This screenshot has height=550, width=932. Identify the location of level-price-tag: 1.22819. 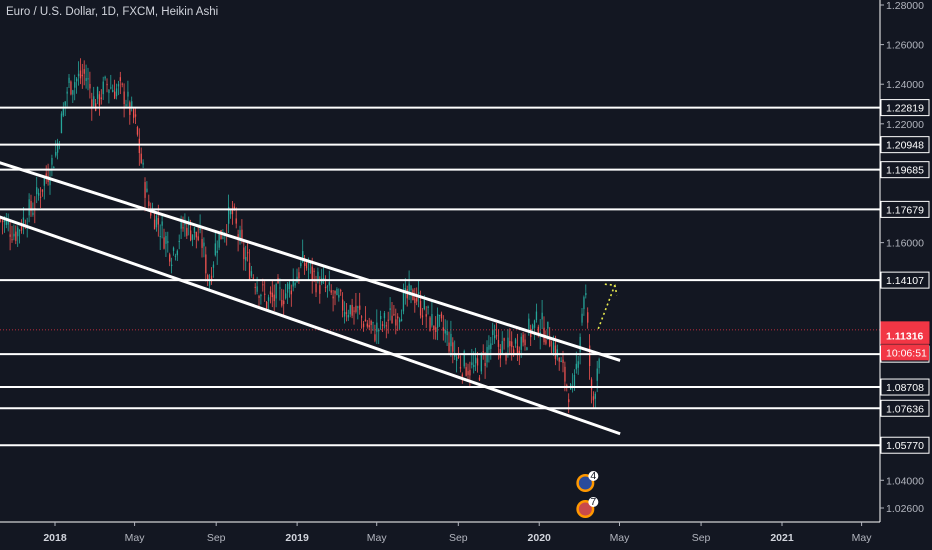
(905, 109).